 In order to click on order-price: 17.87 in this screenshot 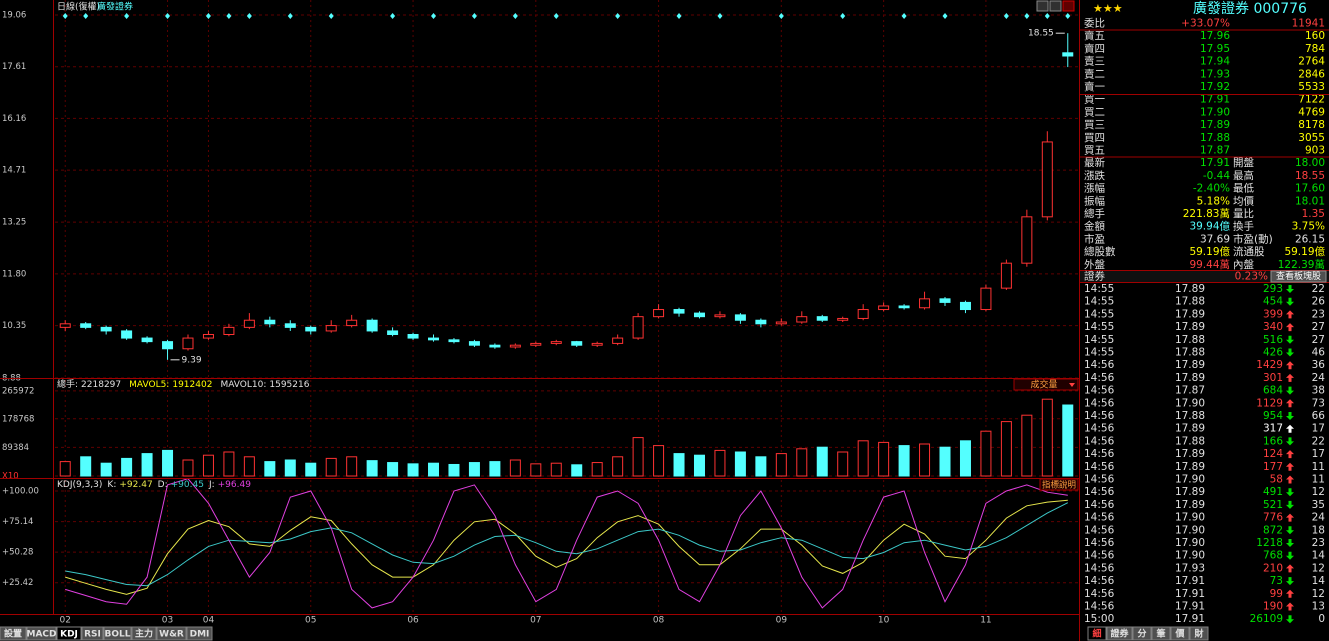, I will do `click(1215, 151)`.